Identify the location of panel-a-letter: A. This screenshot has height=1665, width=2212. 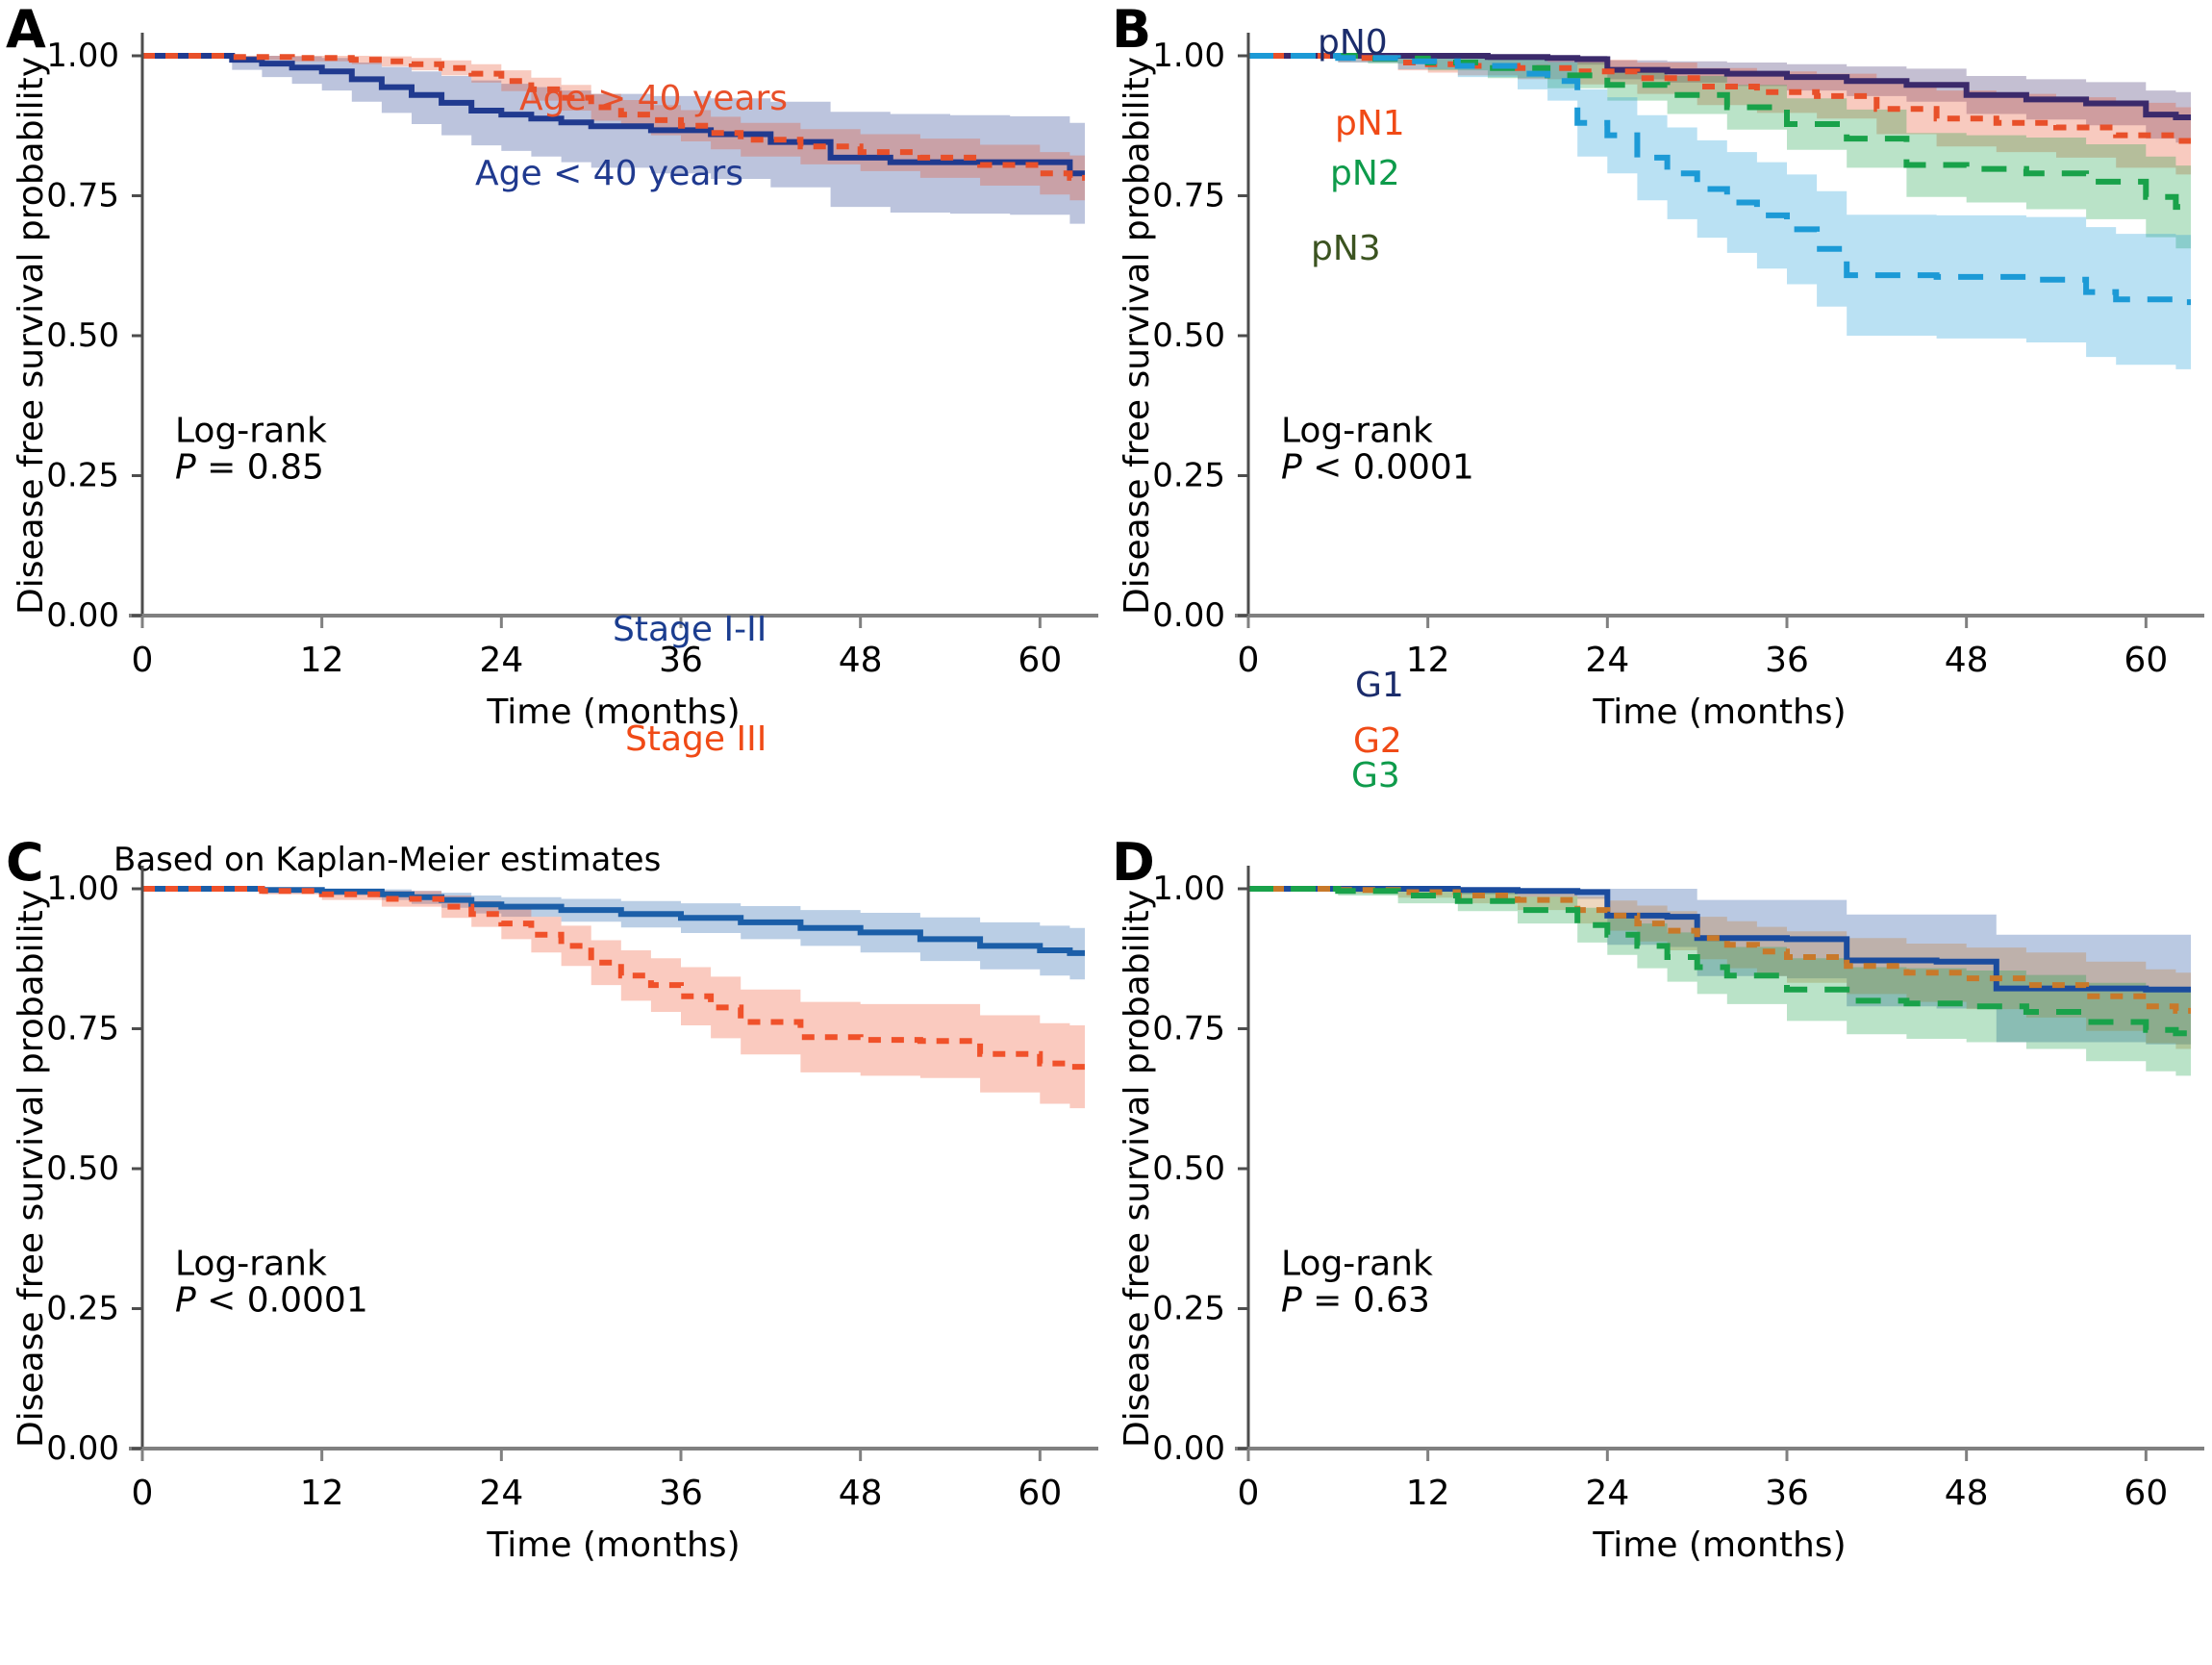
(26, 30).